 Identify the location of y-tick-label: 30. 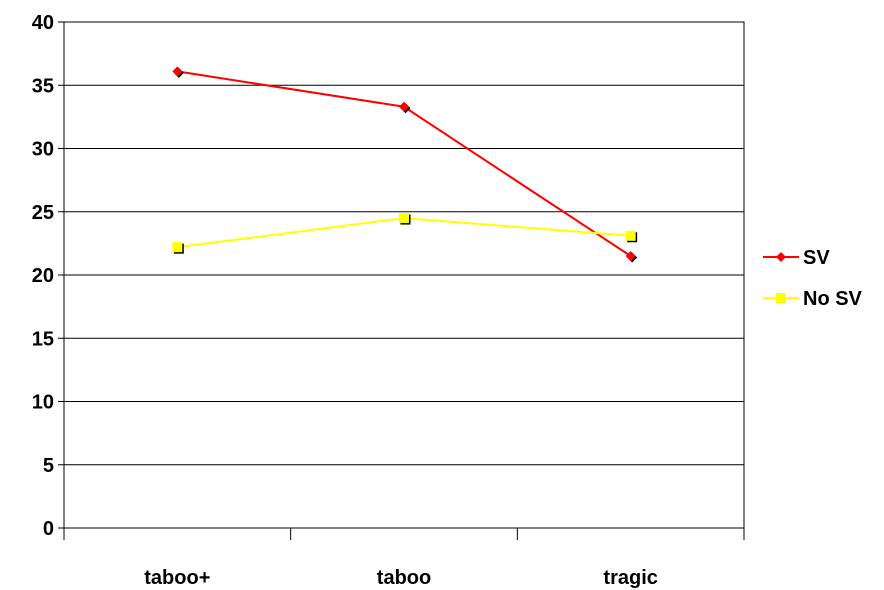
(43, 150).